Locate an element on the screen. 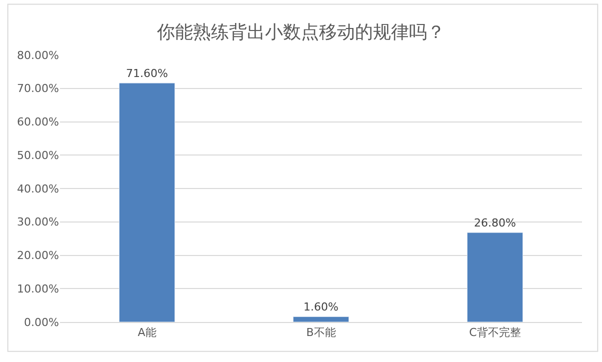 This screenshot has width=602, height=362. y-tick-label: 70.00% is located at coordinates (38, 89).